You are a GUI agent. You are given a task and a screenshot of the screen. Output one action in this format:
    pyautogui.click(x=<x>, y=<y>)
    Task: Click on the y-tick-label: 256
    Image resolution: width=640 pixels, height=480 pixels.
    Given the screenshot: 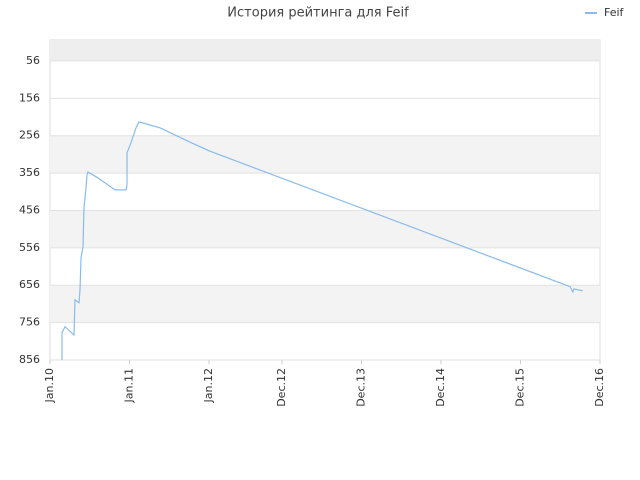 What is the action you would take?
    pyautogui.click(x=29, y=135)
    